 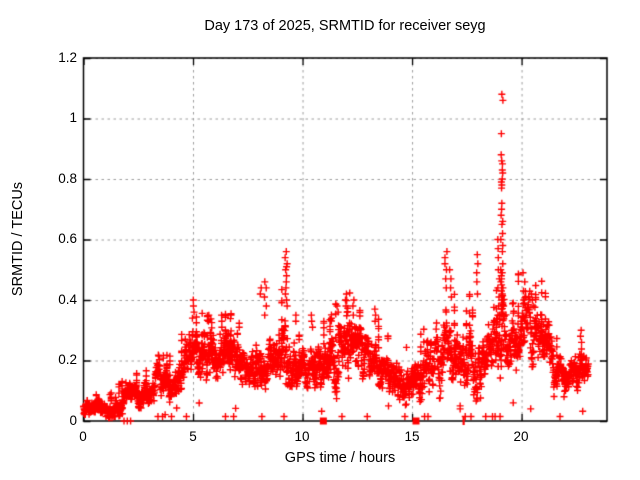 I want to click on y-tick-label-0-6: 0.6, so click(x=67, y=238).